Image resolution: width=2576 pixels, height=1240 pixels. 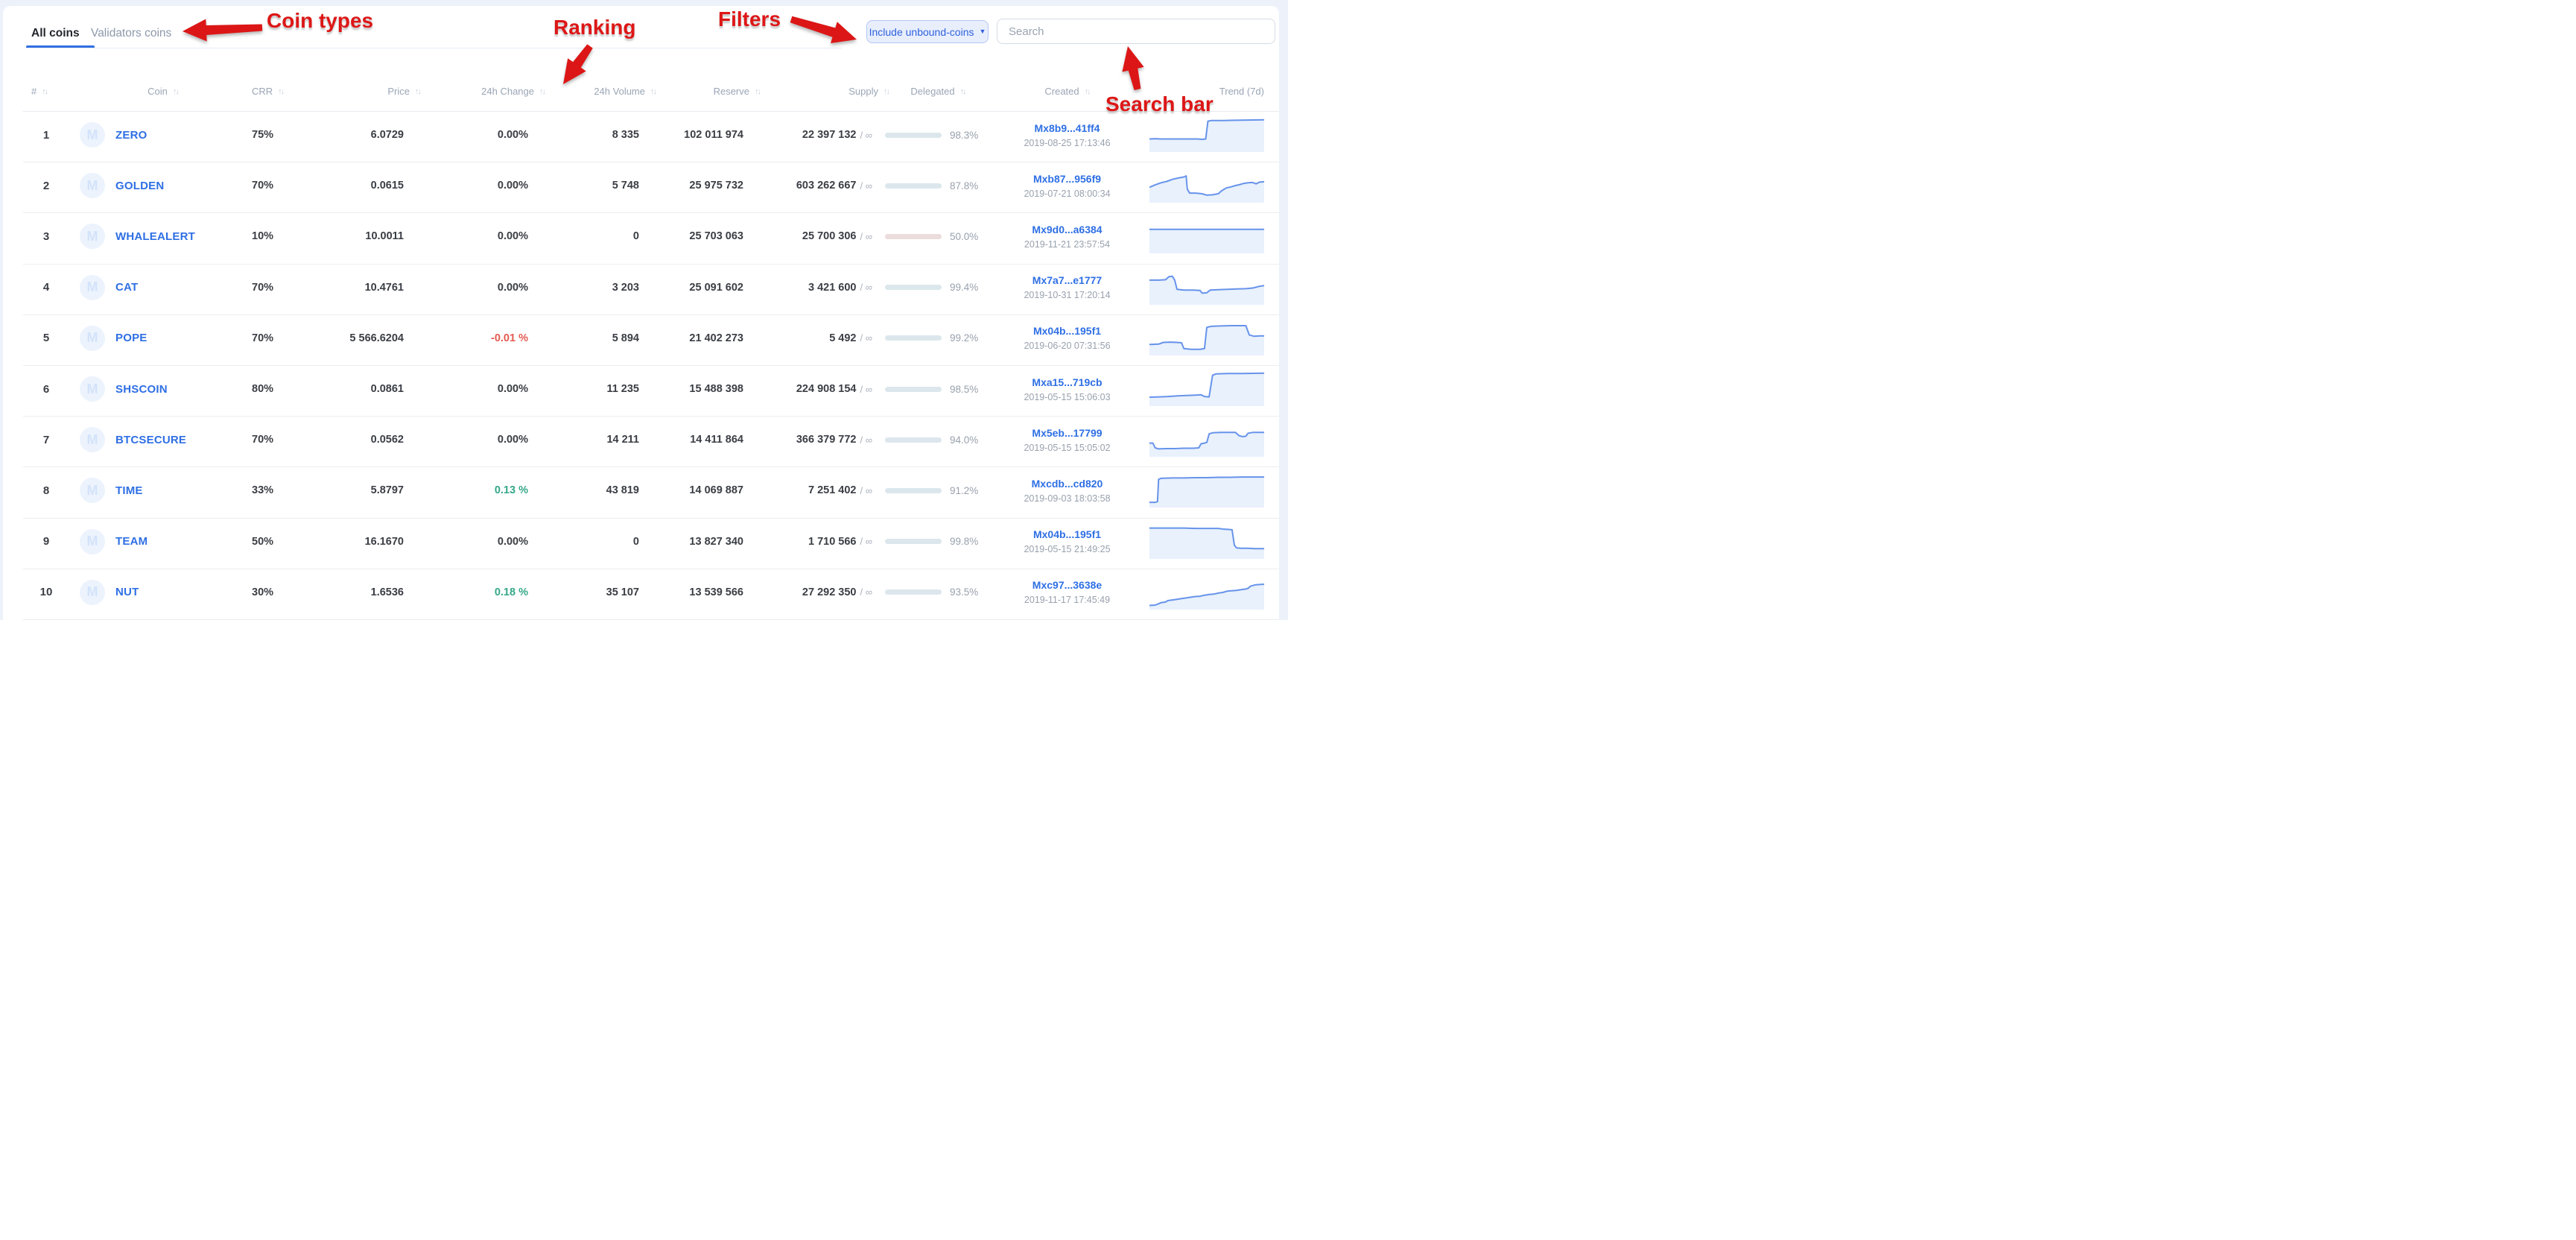 I want to click on reserve-value: 102 011 974, so click(x=714, y=135).